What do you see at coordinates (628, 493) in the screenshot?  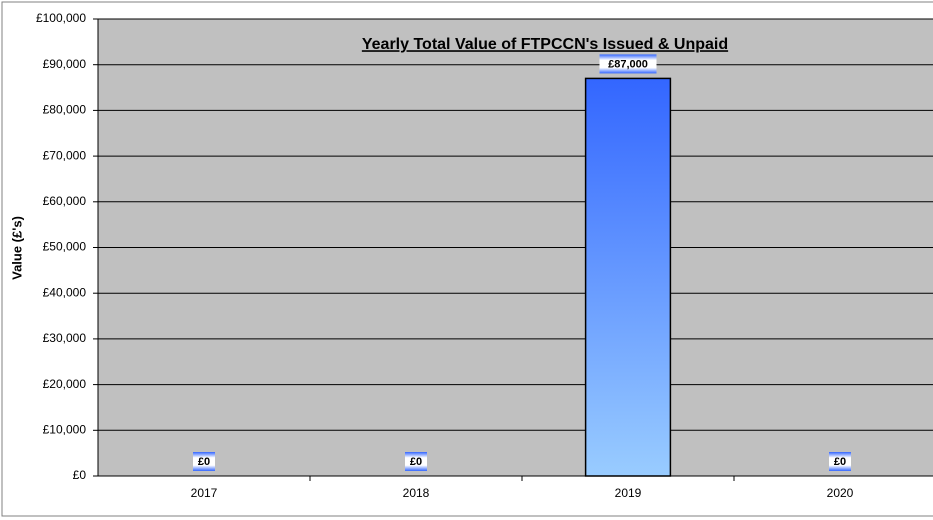 I see `x-tick-label: 2019` at bounding box center [628, 493].